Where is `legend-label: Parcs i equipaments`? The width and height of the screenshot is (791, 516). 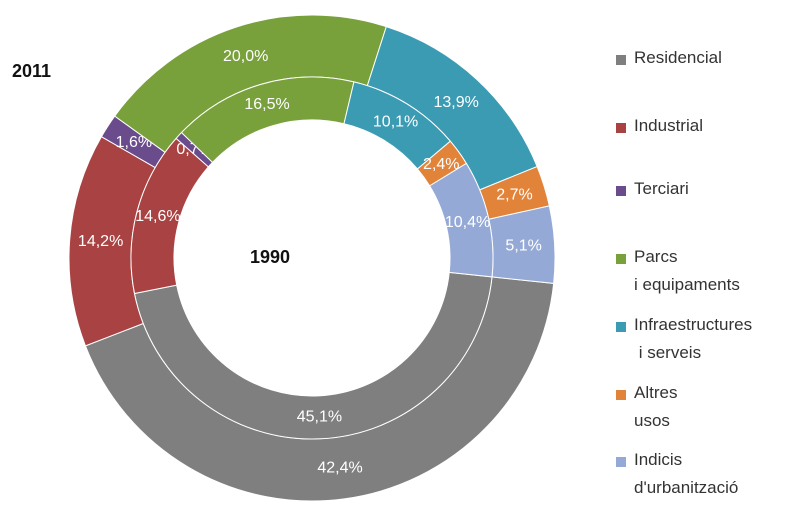
legend-label: Parcs i equipaments is located at coordinates (687, 270).